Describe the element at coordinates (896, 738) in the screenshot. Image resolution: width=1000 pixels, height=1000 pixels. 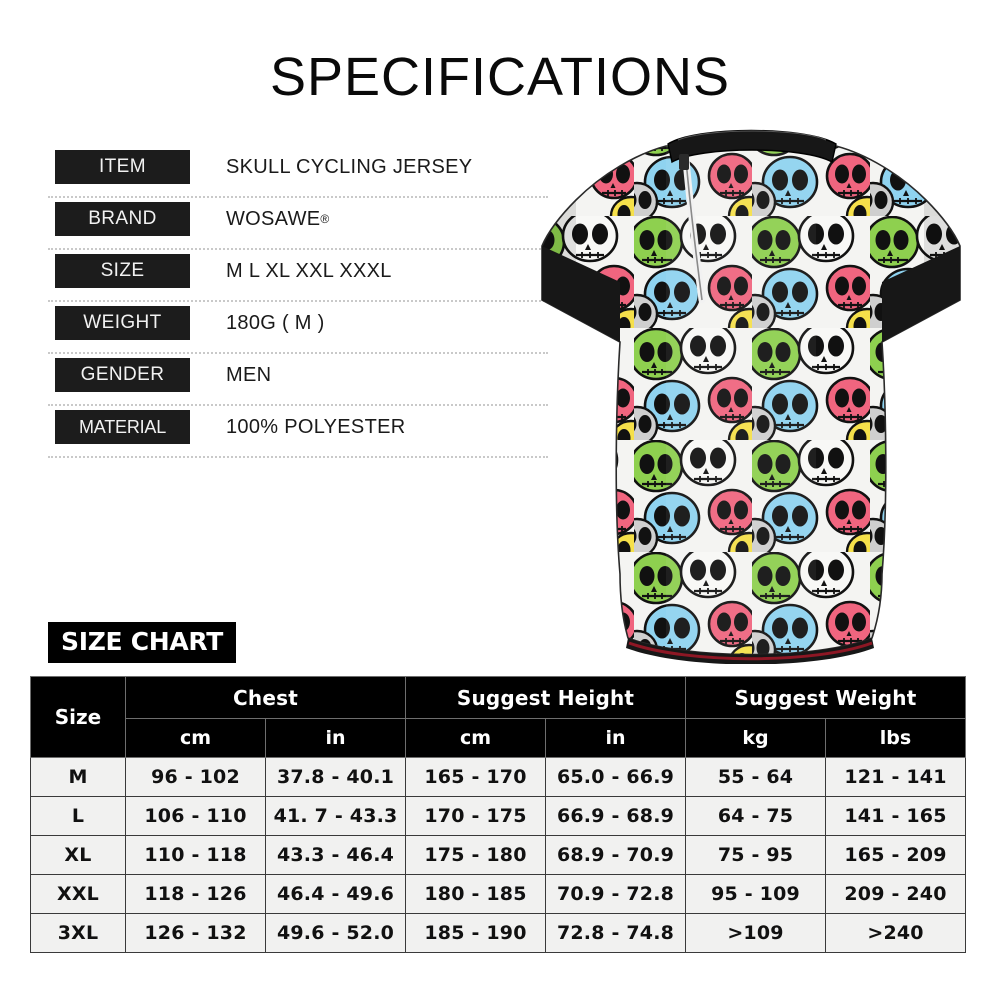
I see `header-weight-lbs: lbs` at that location.